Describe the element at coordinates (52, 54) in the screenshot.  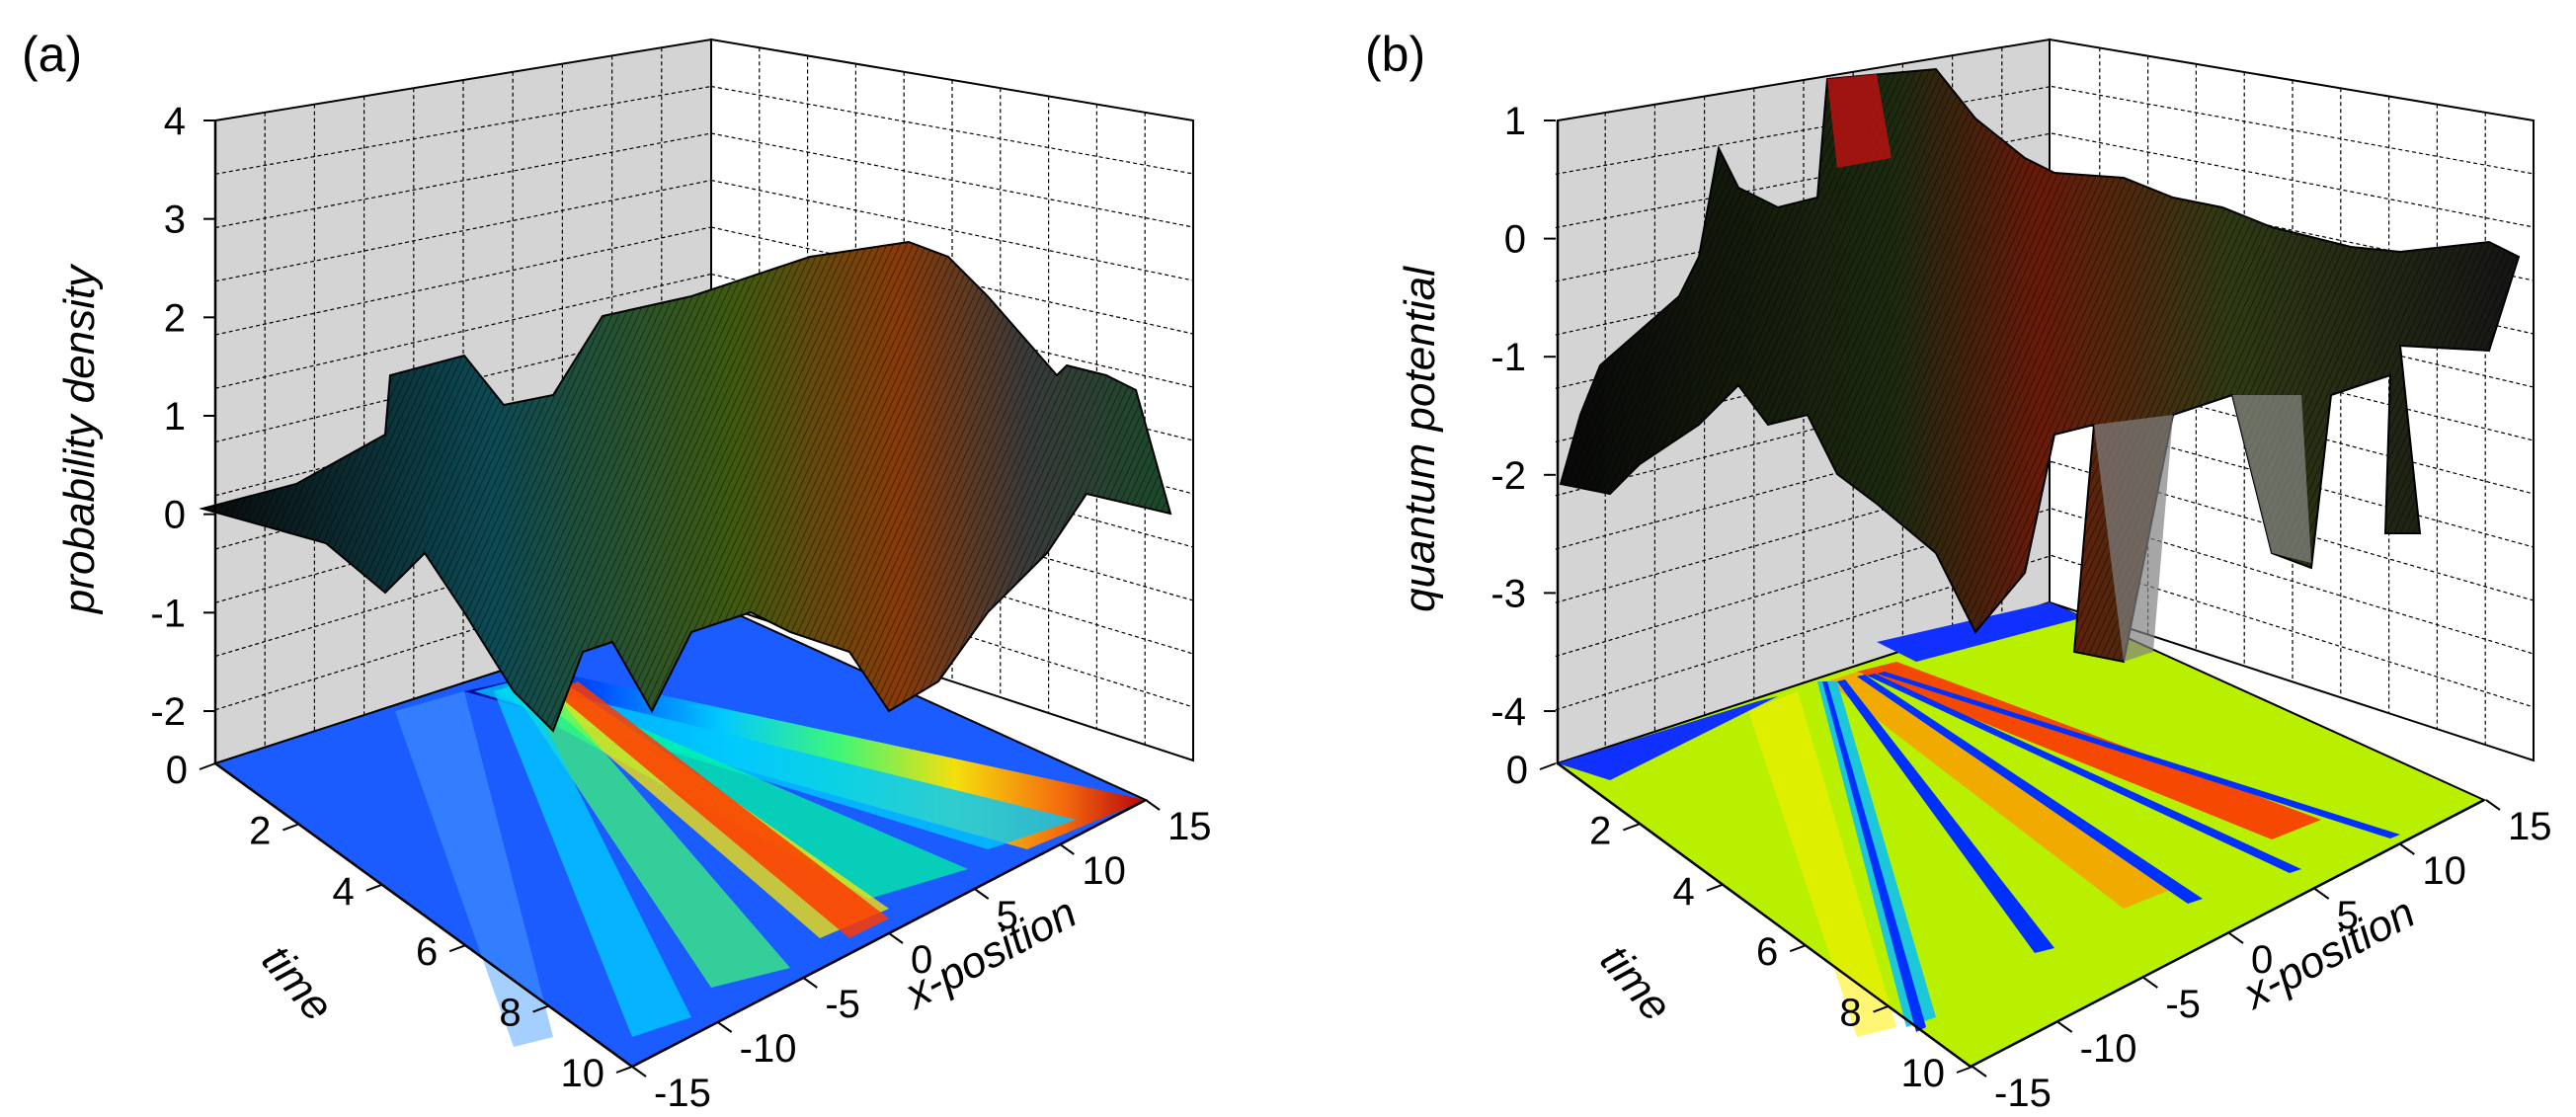
I see `panel-label-a: (a)` at that location.